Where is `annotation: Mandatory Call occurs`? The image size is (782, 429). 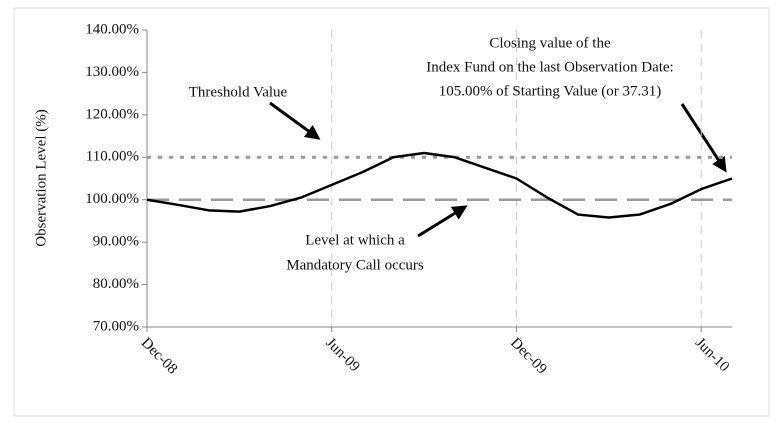
annotation: Mandatory Call occurs is located at coordinates (355, 265).